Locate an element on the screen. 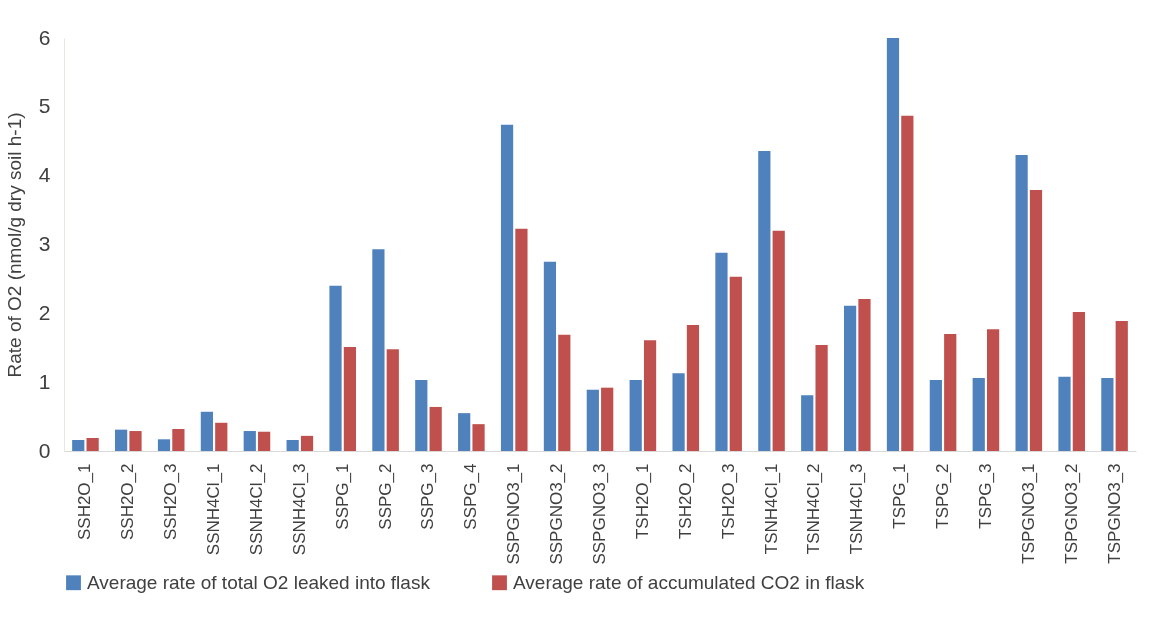  x-tick-label: TSNH4Cl_1 is located at coordinates (771, 509).